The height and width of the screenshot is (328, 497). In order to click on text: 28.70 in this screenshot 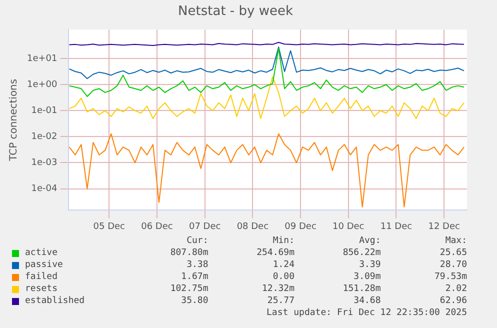, I will do `click(452, 265)`.